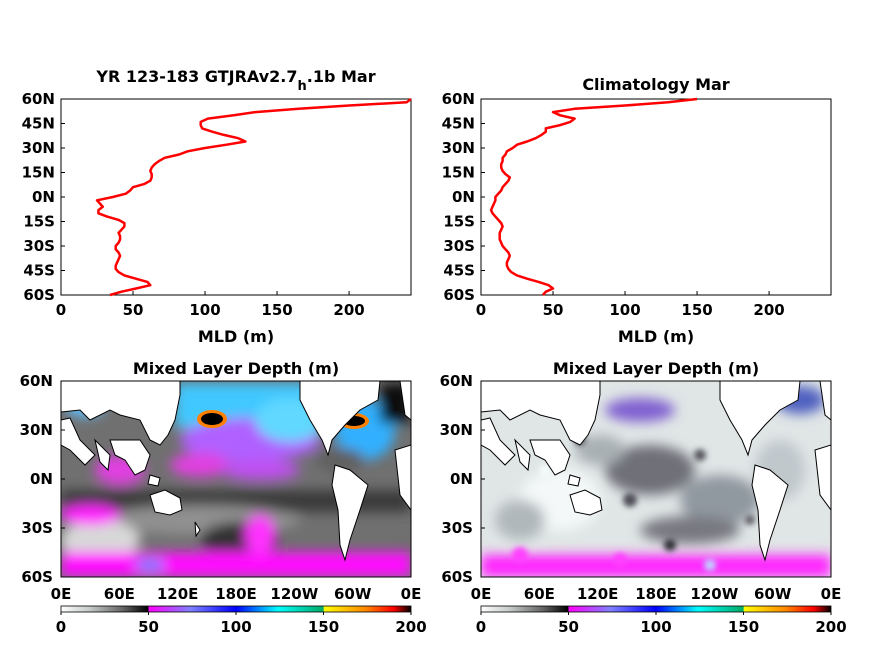 Image resolution: width=875 pixels, height=656 pixels. What do you see at coordinates (235, 80) in the screenshot?
I see `chart-title: YR 123-183 GTJRAv2.7h.1b Mar` at bounding box center [235, 80].